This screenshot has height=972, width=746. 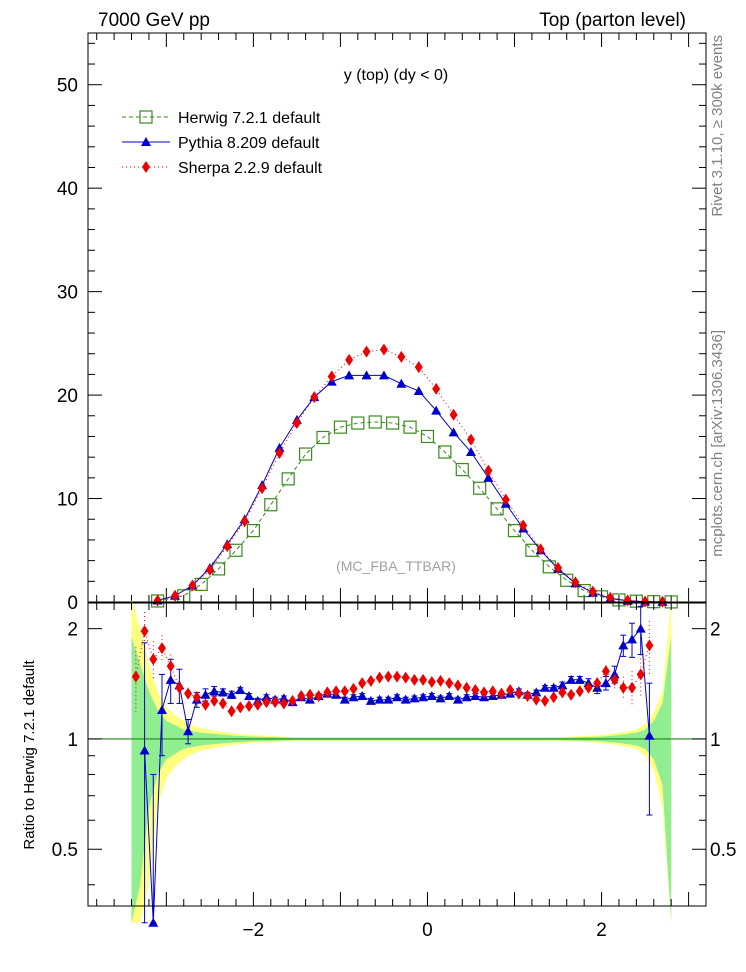 What do you see at coordinates (250, 168) in the screenshot?
I see `sherpa-legend-label: Sherpa 2.2.9 default` at bounding box center [250, 168].